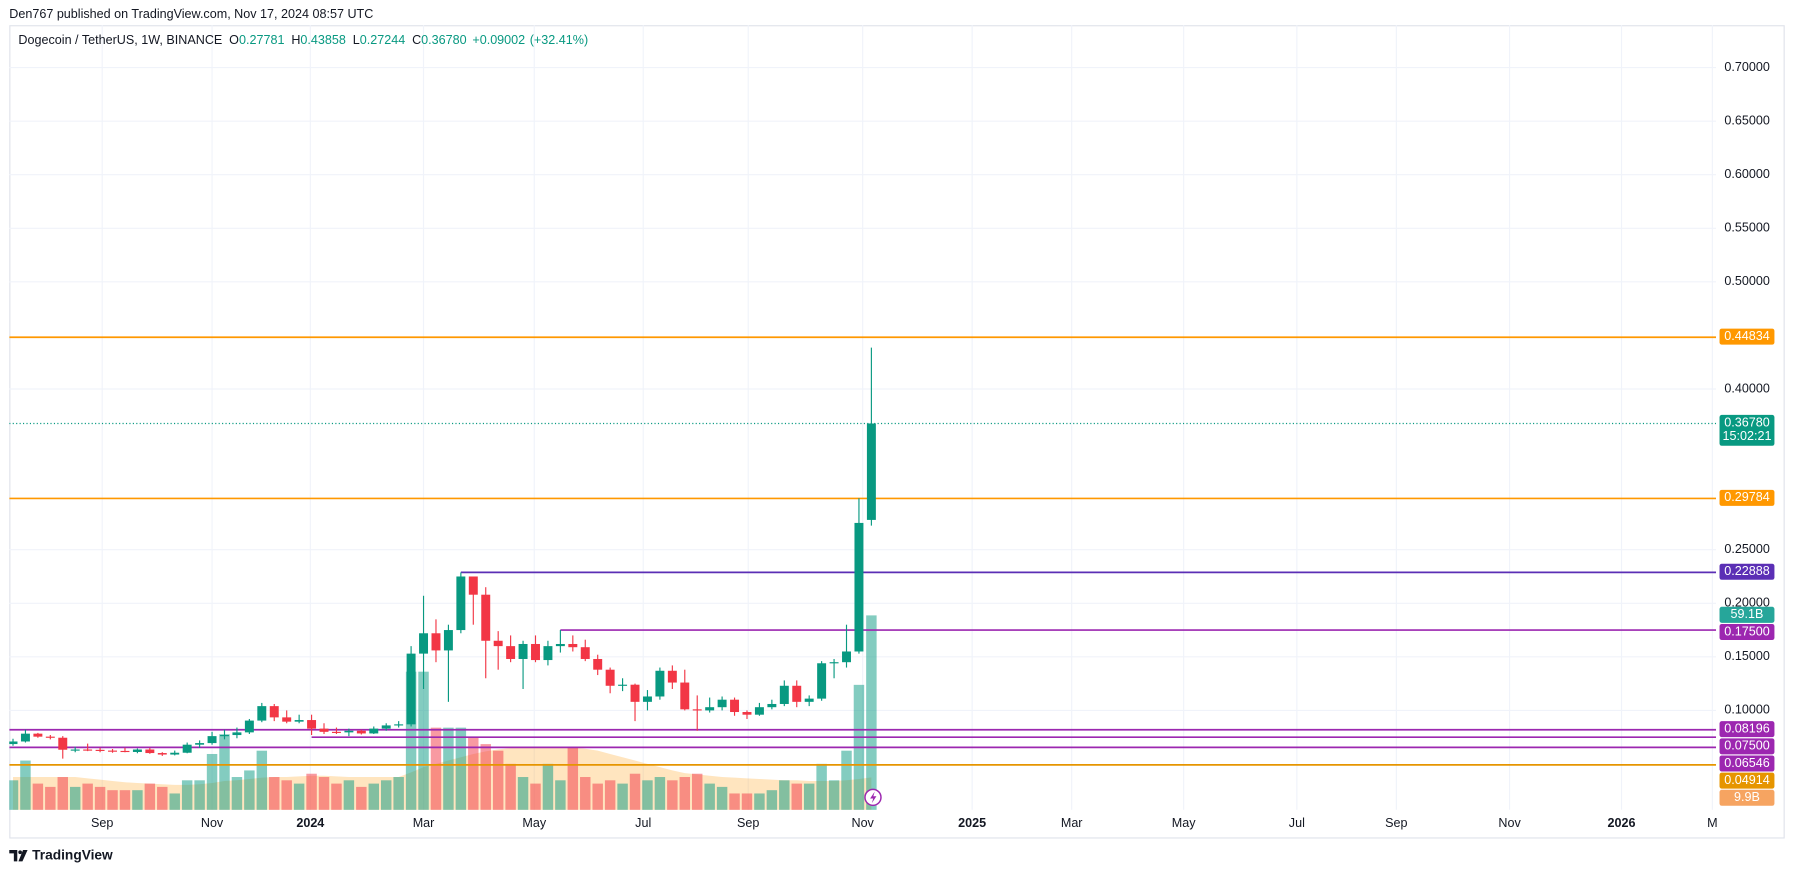  Describe the element at coordinates (1746, 281) in the screenshot. I see `y-tick-label: 0.50000` at that location.